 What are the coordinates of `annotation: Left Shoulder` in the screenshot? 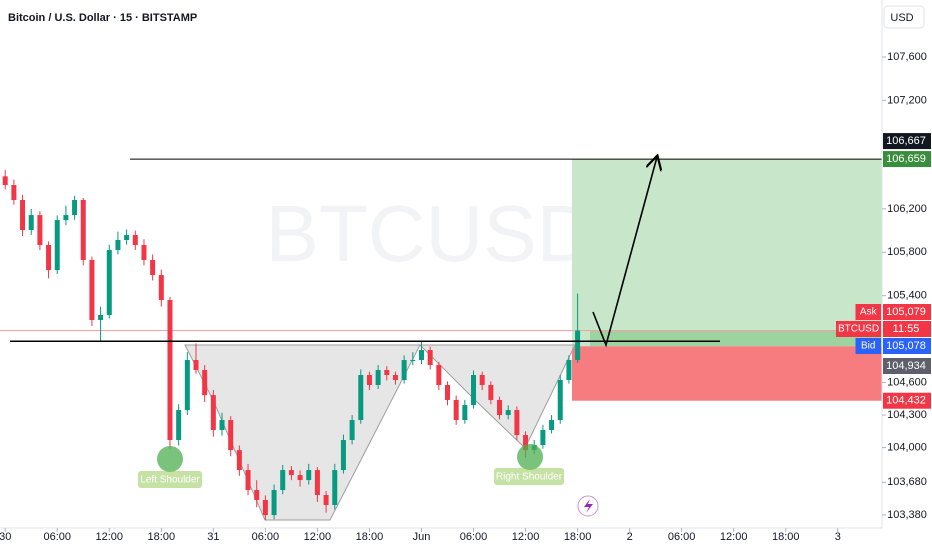 It's located at (170, 480).